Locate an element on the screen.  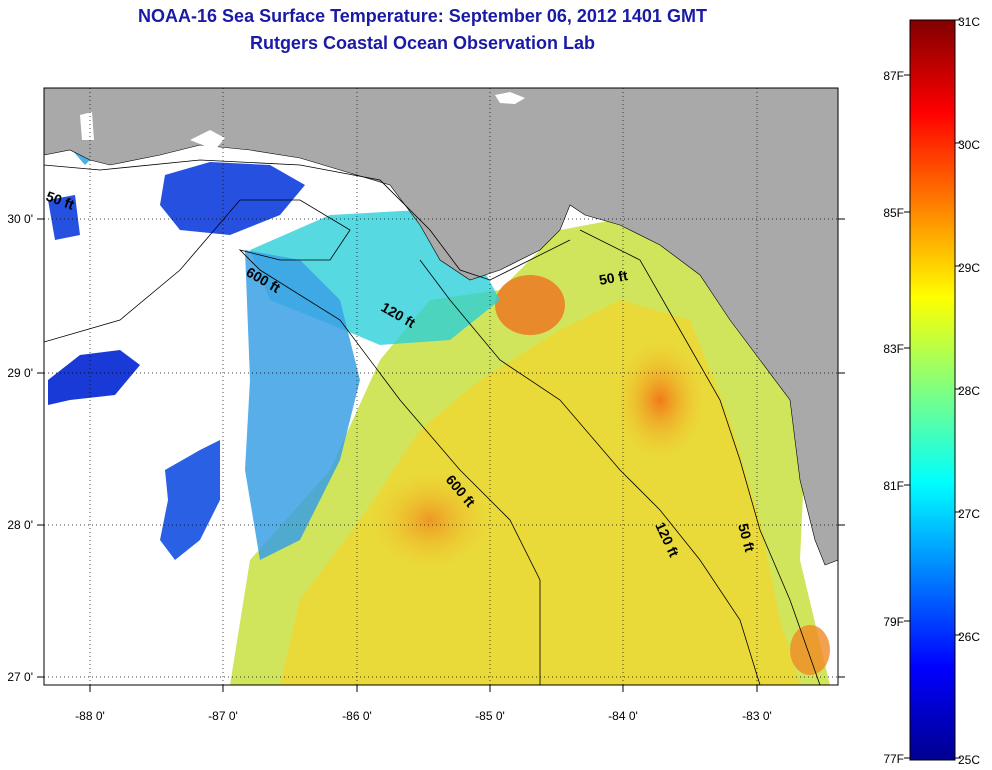
lon-label: -84 0' is located at coordinates (623, 716).